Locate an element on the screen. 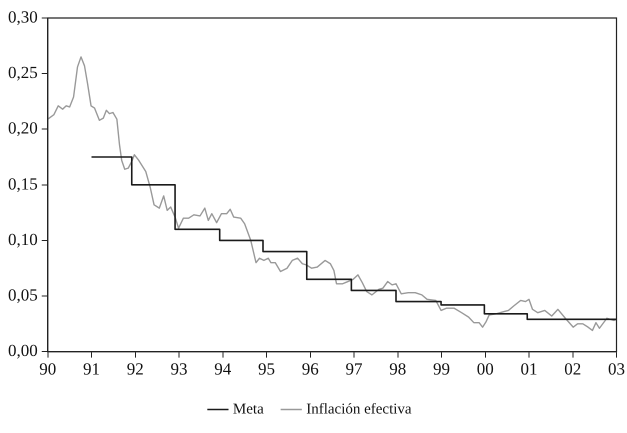  x-tick-label: 98 is located at coordinates (397, 368).